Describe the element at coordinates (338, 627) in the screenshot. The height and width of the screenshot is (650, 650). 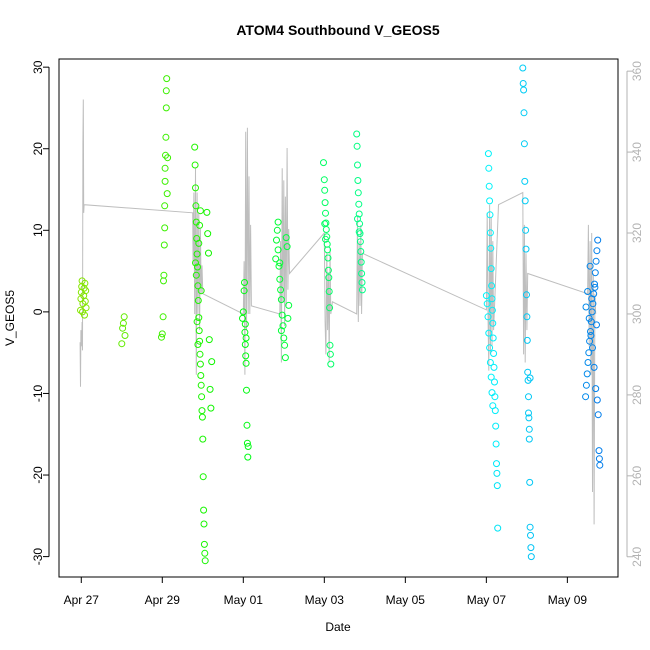
I see `x-axis-label: Date` at that location.